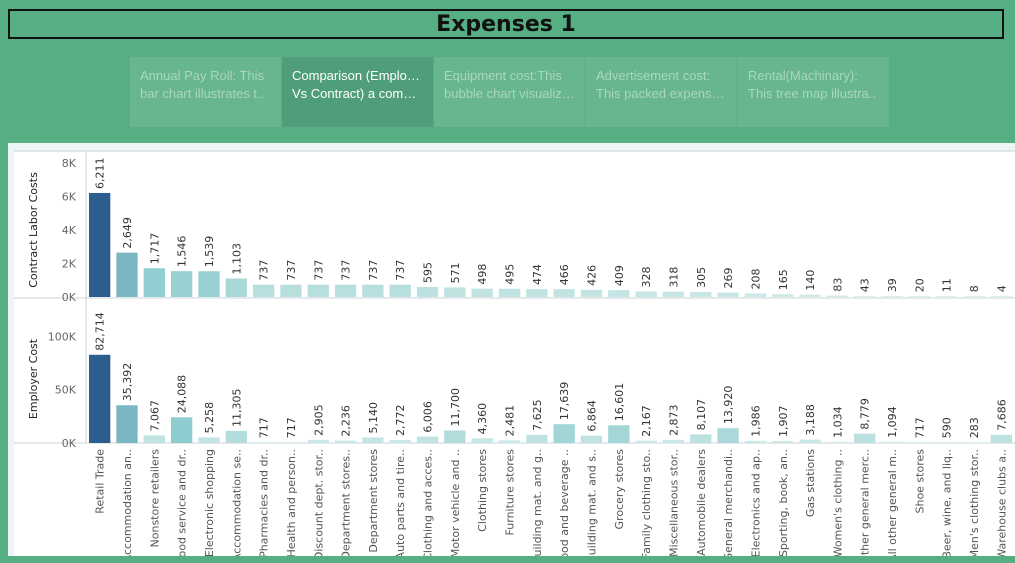  I want to click on data-label: 590, so click(947, 427).